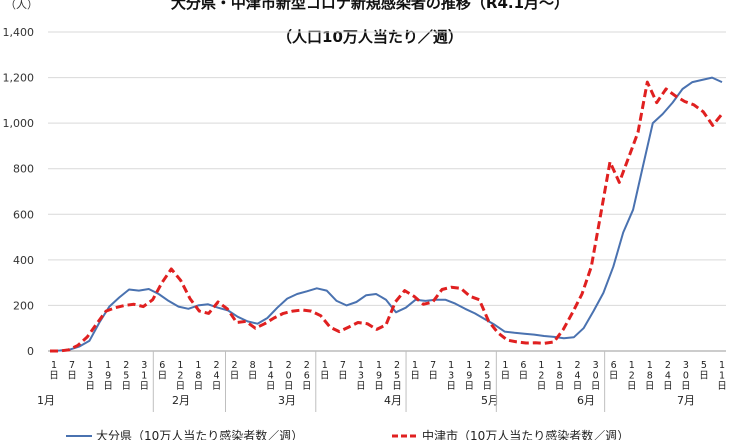 Image resolution: width=740 pixels, height=440 pixels. Describe the element at coordinates (30, 351) in the screenshot. I see `y-tick-label: 0` at that location.